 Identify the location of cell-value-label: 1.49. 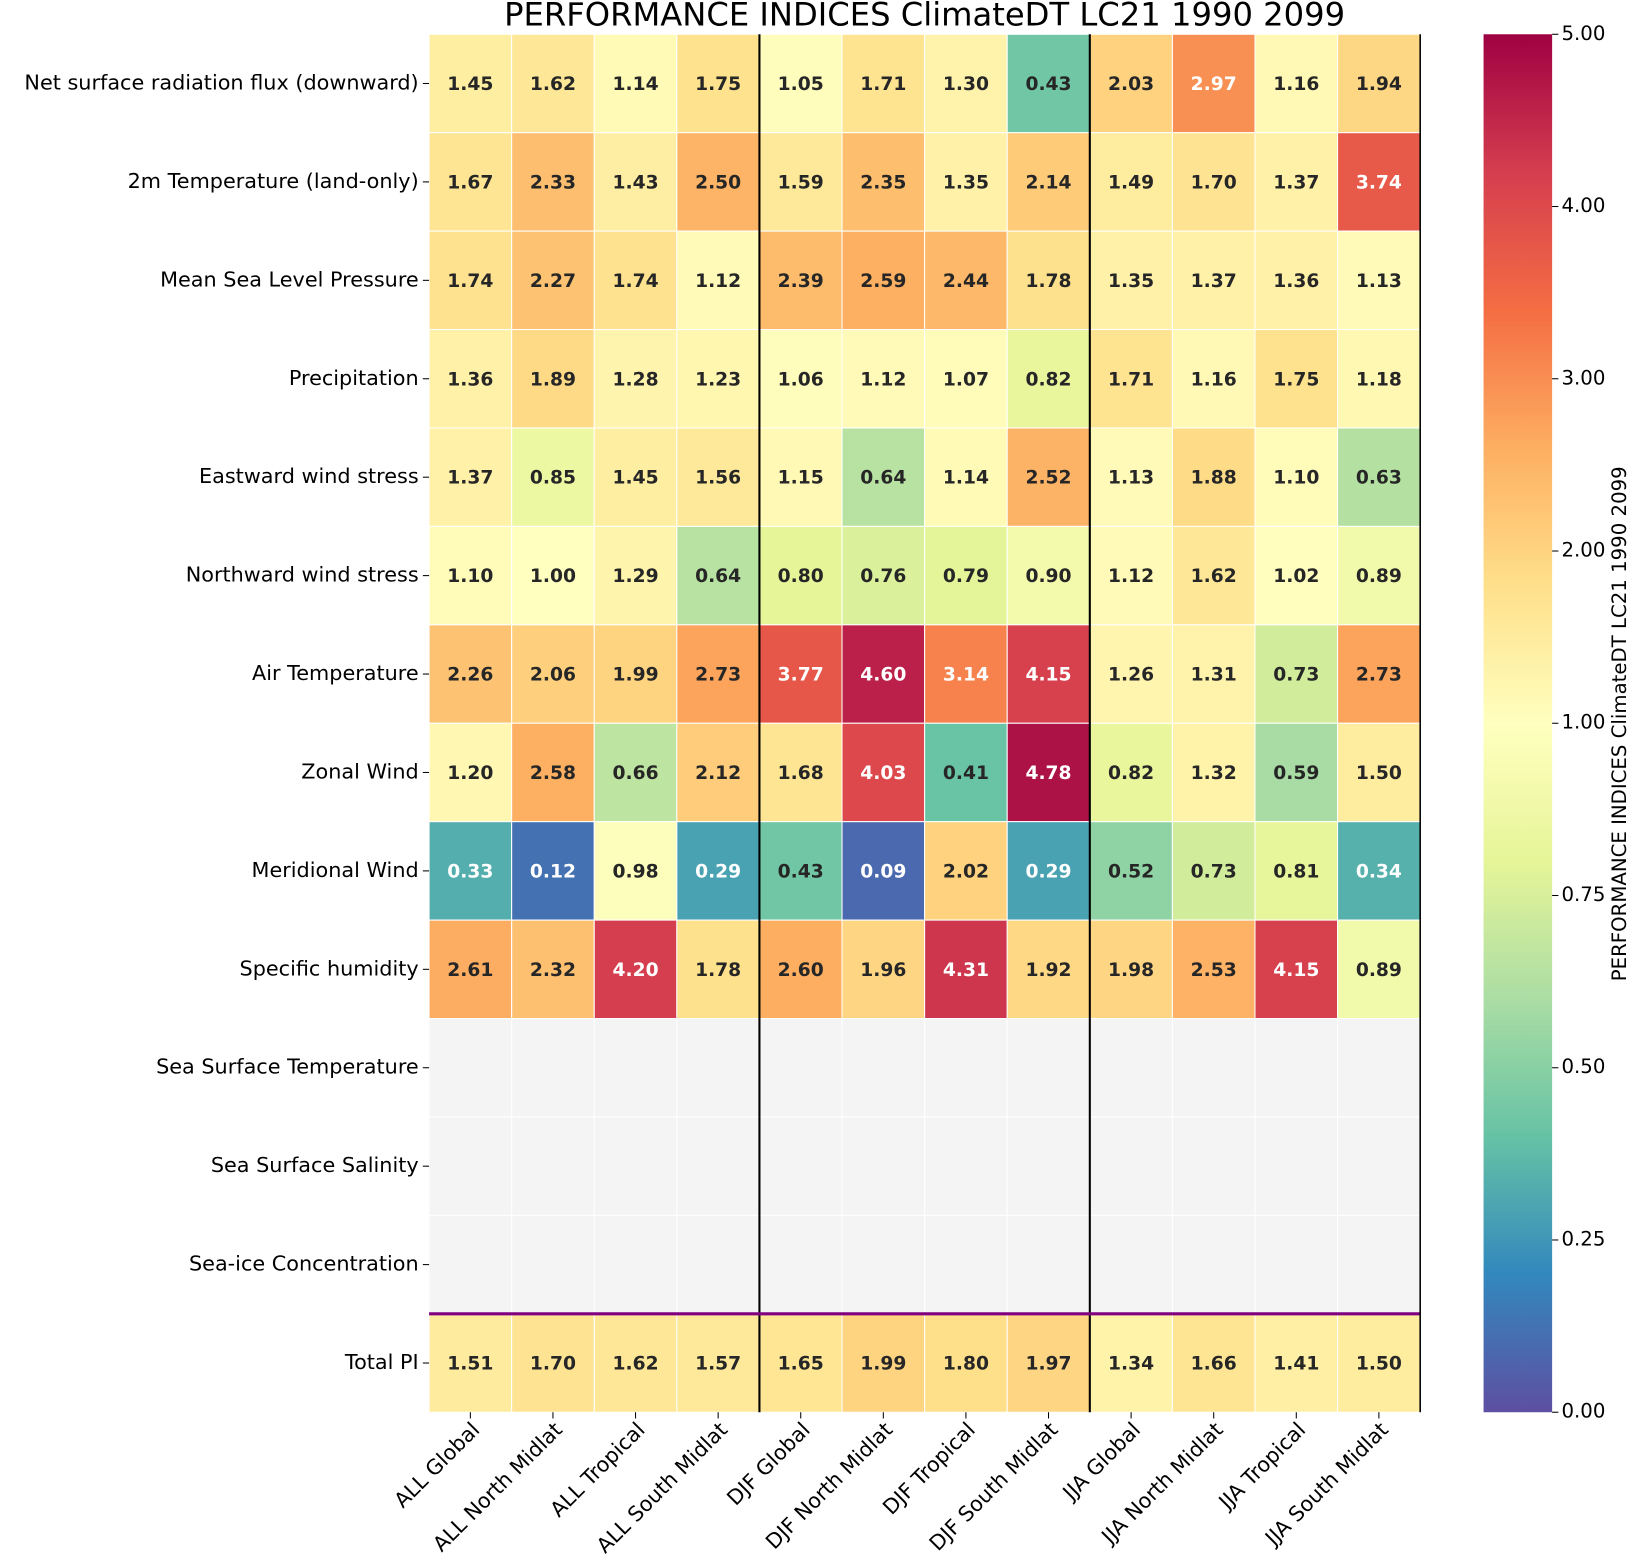
(1131, 182).